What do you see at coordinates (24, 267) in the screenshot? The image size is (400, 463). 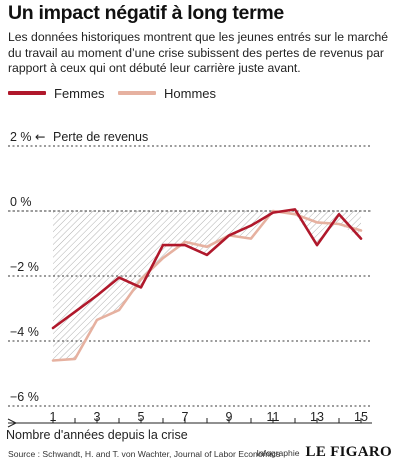 I see `y-tick-label: −2 %` at bounding box center [24, 267].